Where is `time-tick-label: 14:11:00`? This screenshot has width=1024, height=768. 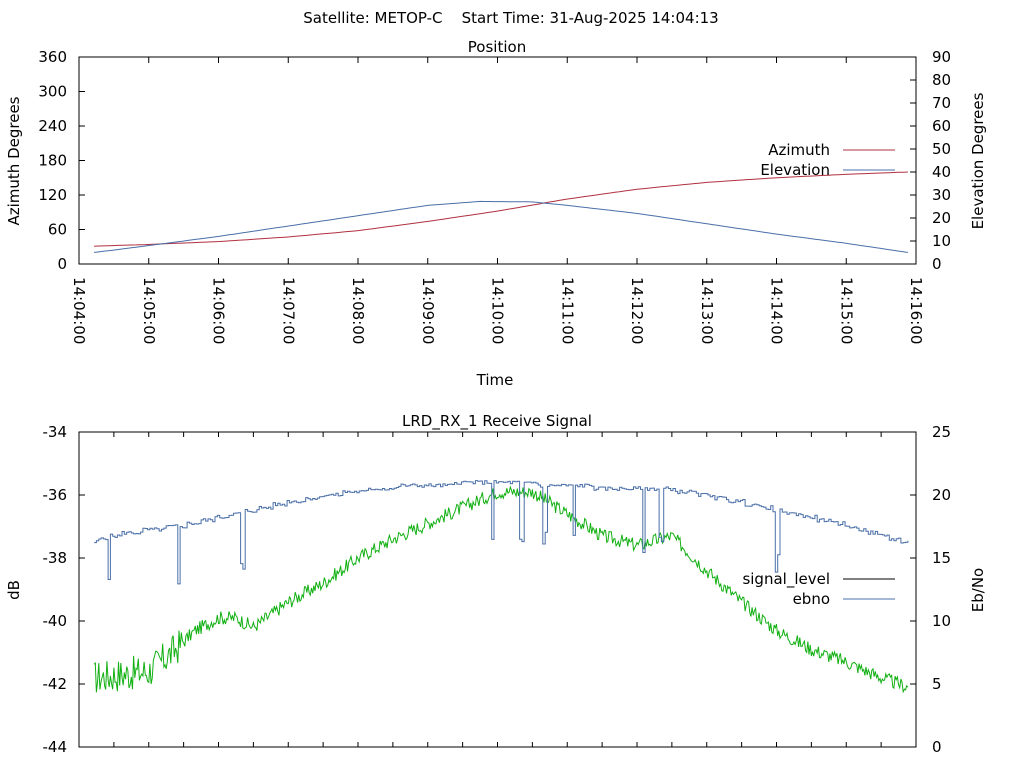
time-tick-label: 14:11:00 is located at coordinates (567, 310).